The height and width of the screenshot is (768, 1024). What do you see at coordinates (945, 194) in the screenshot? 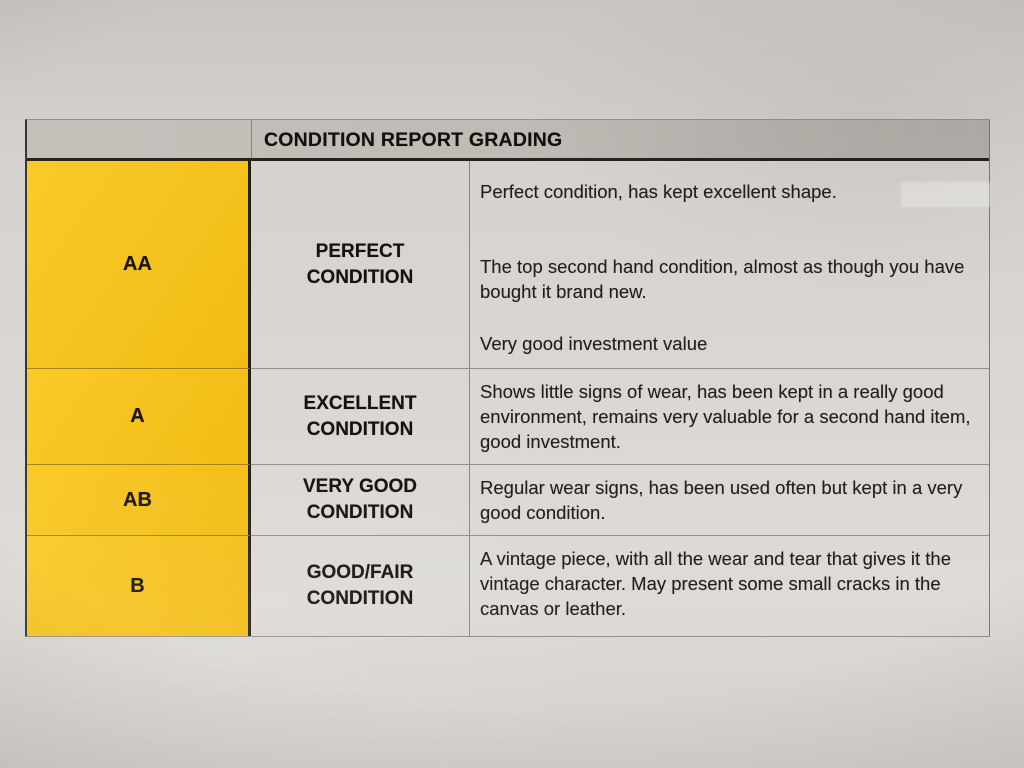
I see `whiteout-correction-patch` at bounding box center [945, 194].